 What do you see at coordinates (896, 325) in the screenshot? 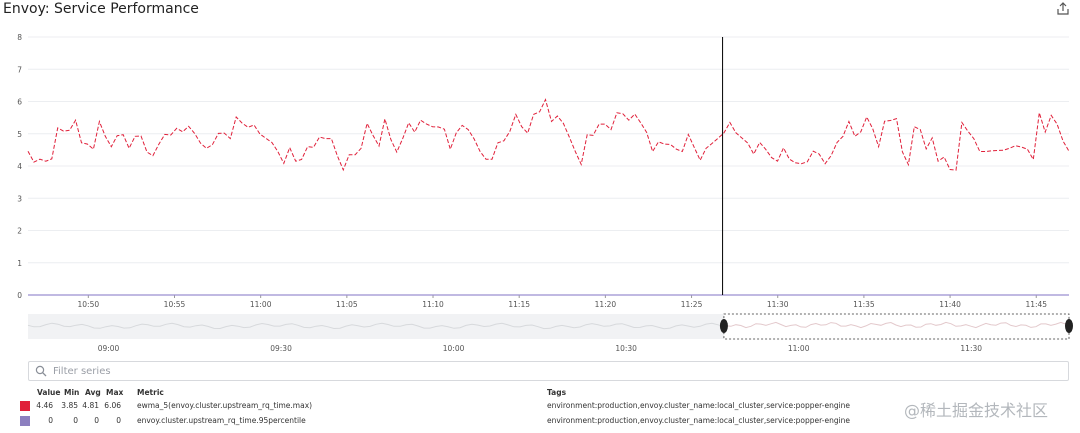
I see `navigator-selection-trace` at bounding box center [896, 325].